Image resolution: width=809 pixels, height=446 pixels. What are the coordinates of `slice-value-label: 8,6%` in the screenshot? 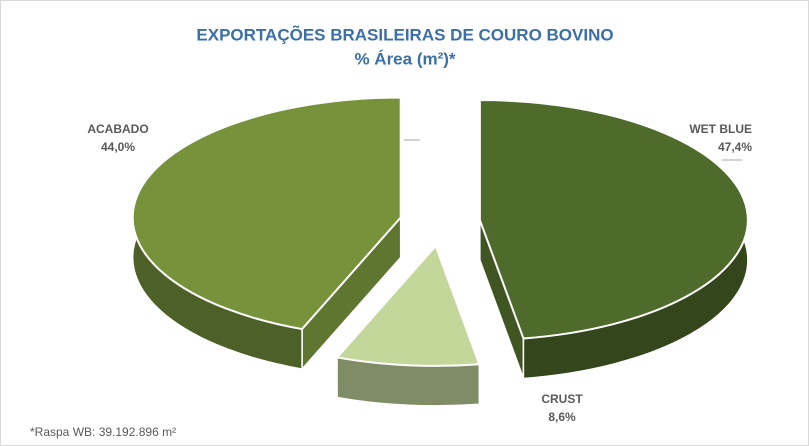 It's located at (562, 417).